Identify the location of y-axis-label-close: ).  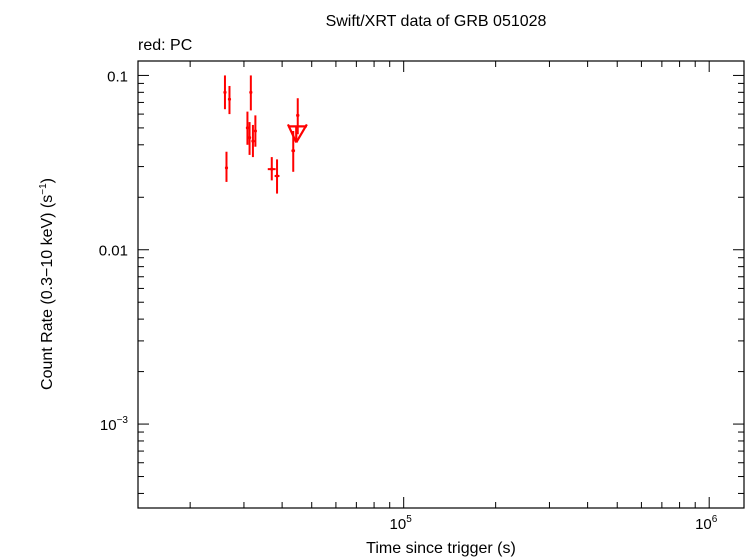
(47, 180).